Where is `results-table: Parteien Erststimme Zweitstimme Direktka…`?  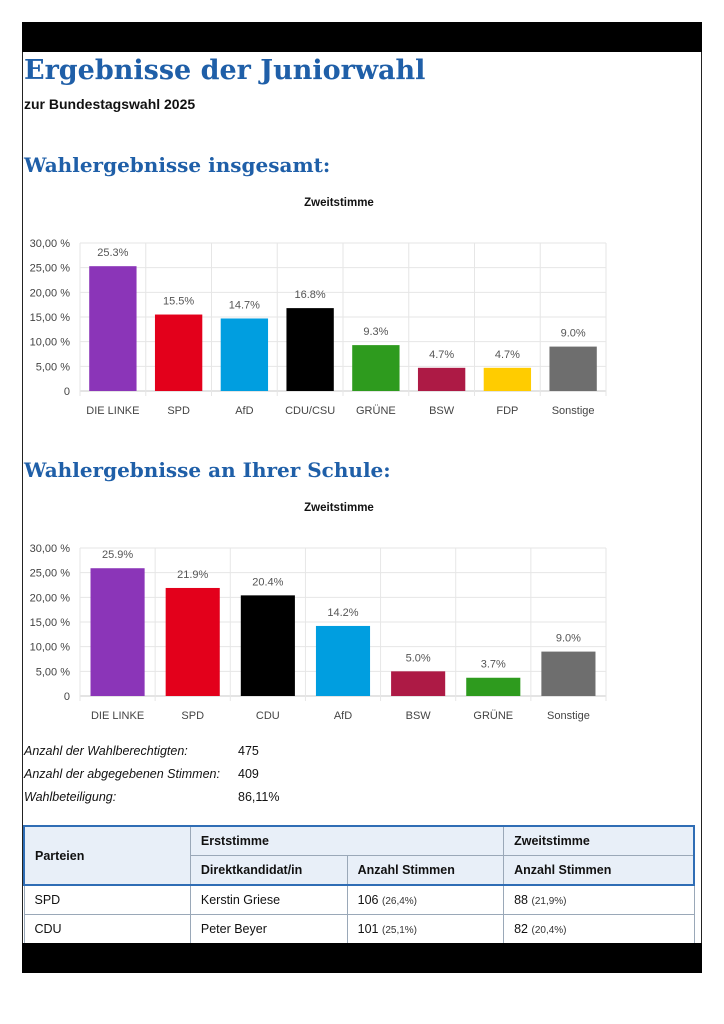
results-table: Parteien Erststimme Zweitstimme Direktka… is located at coordinates (359, 884).